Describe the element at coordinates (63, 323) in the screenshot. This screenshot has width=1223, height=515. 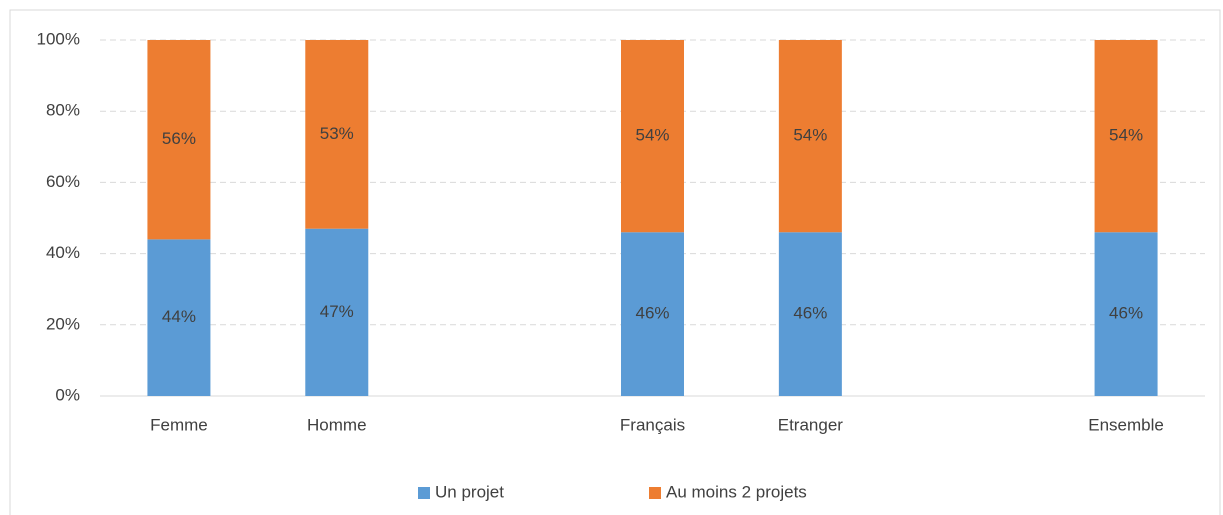
I see `y-tick-label: 20%` at that location.